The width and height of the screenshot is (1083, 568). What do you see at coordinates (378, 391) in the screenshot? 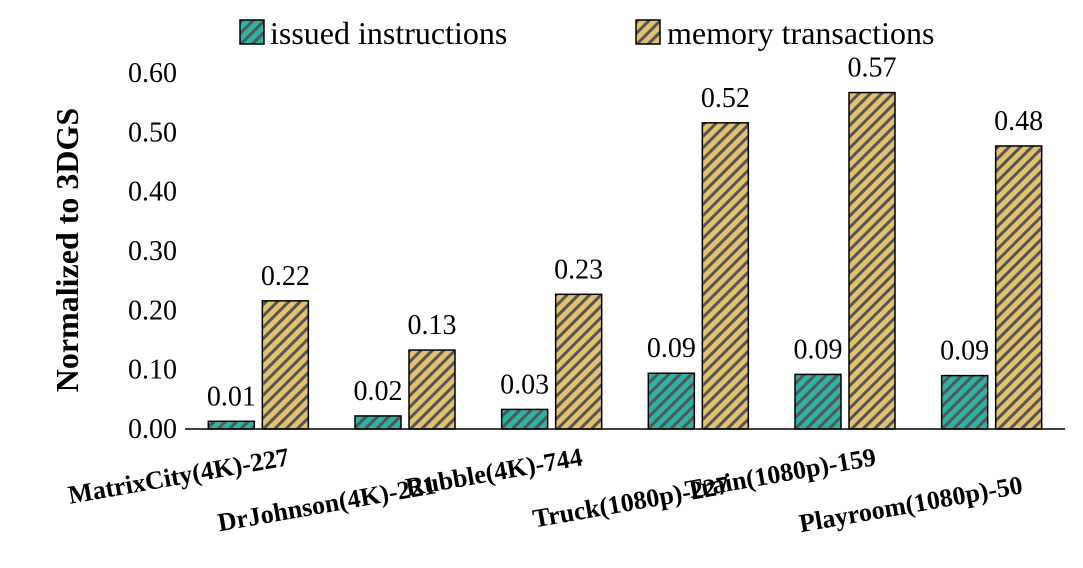
I see `data-label: 0.02` at bounding box center [378, 391].